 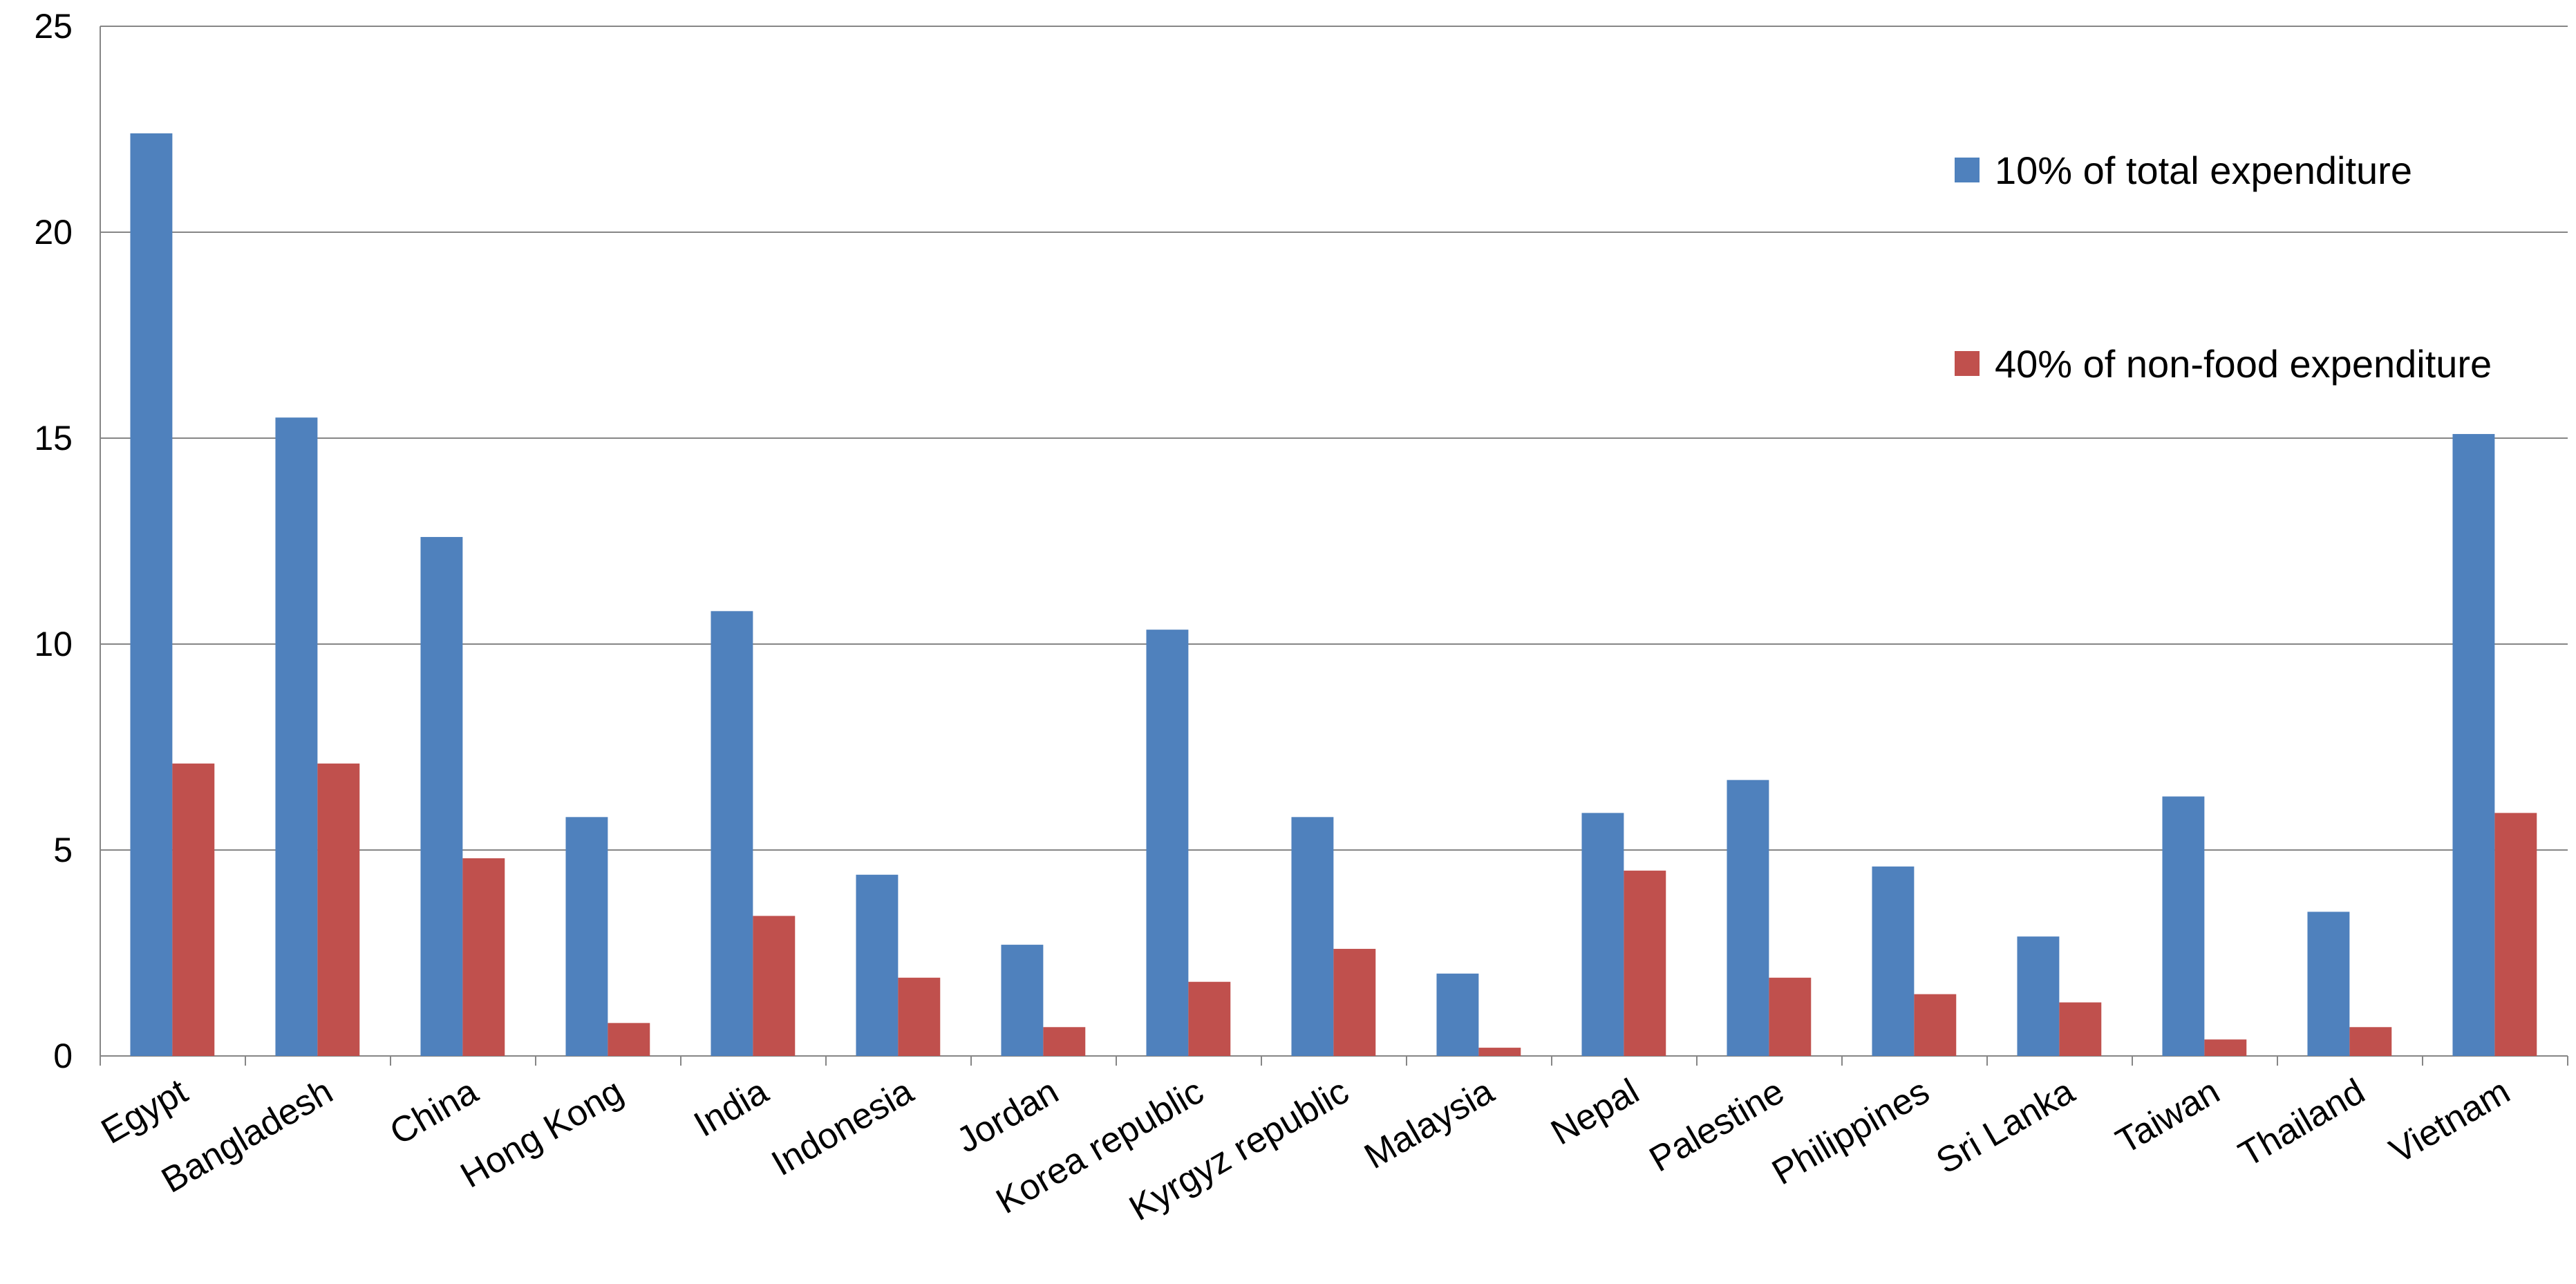 I want to click on y-tick-label: 0, so click(x=63, y=1056).